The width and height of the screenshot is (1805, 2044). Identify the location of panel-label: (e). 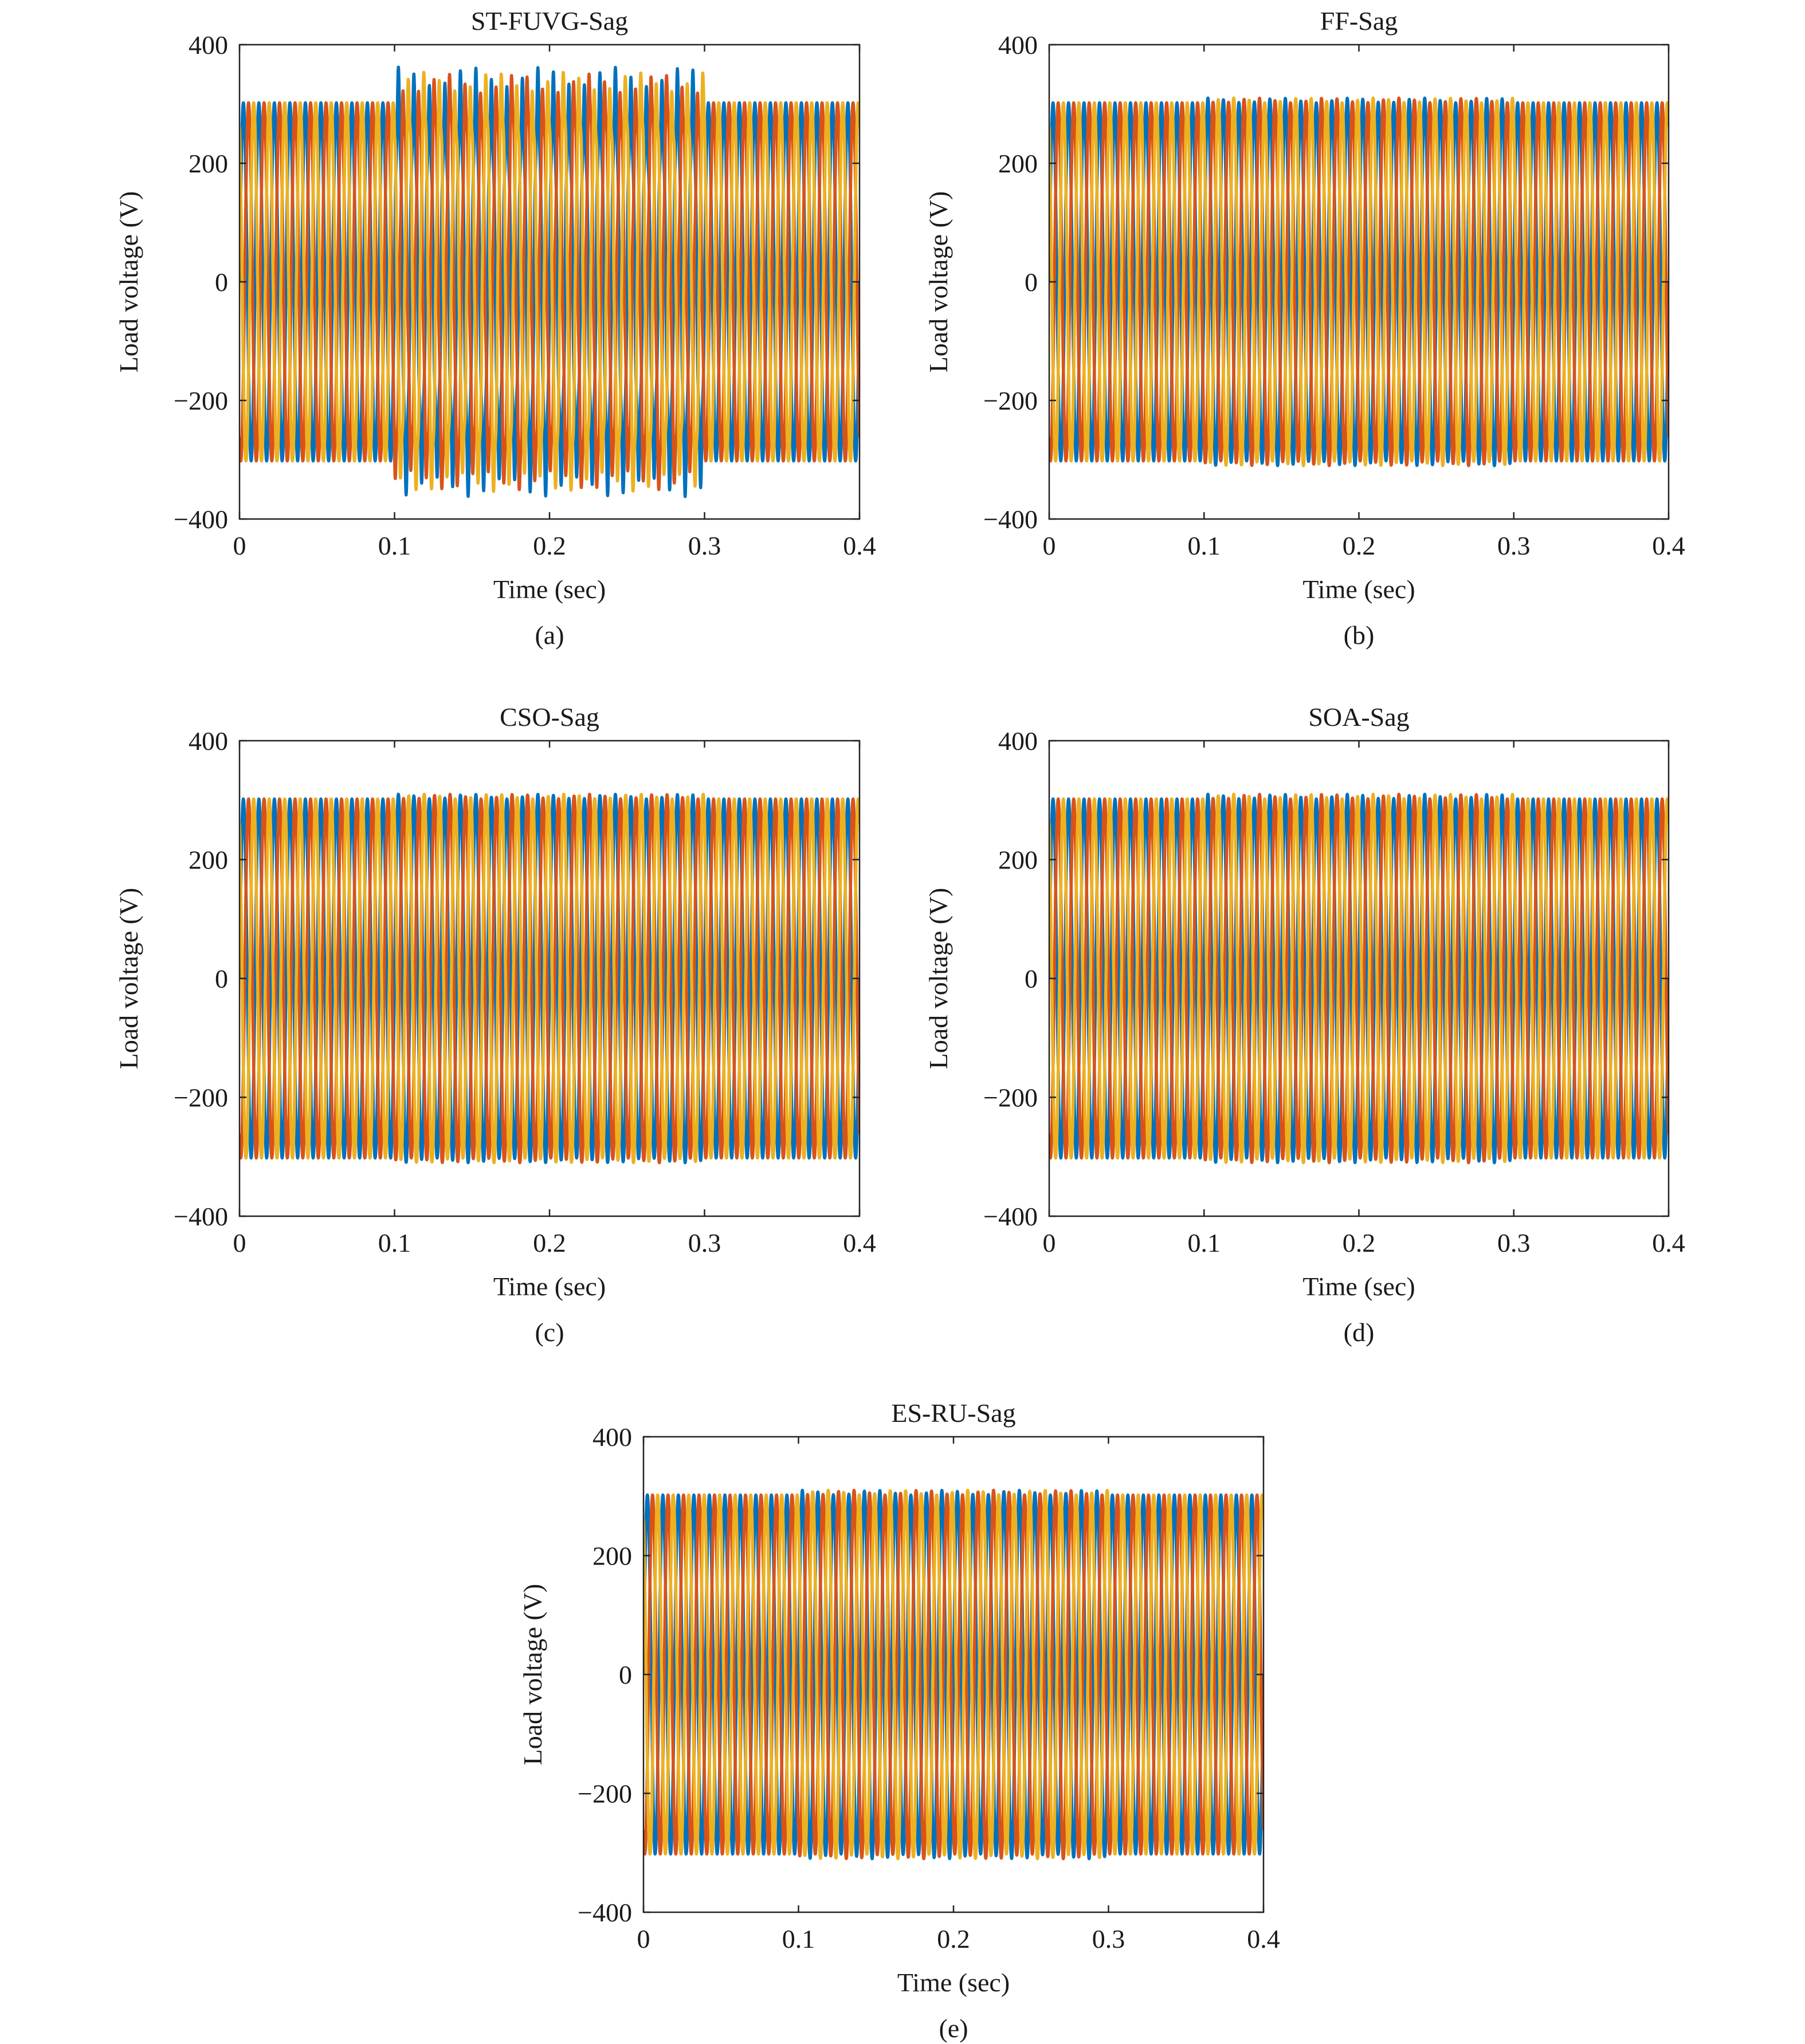
(953, 2028).